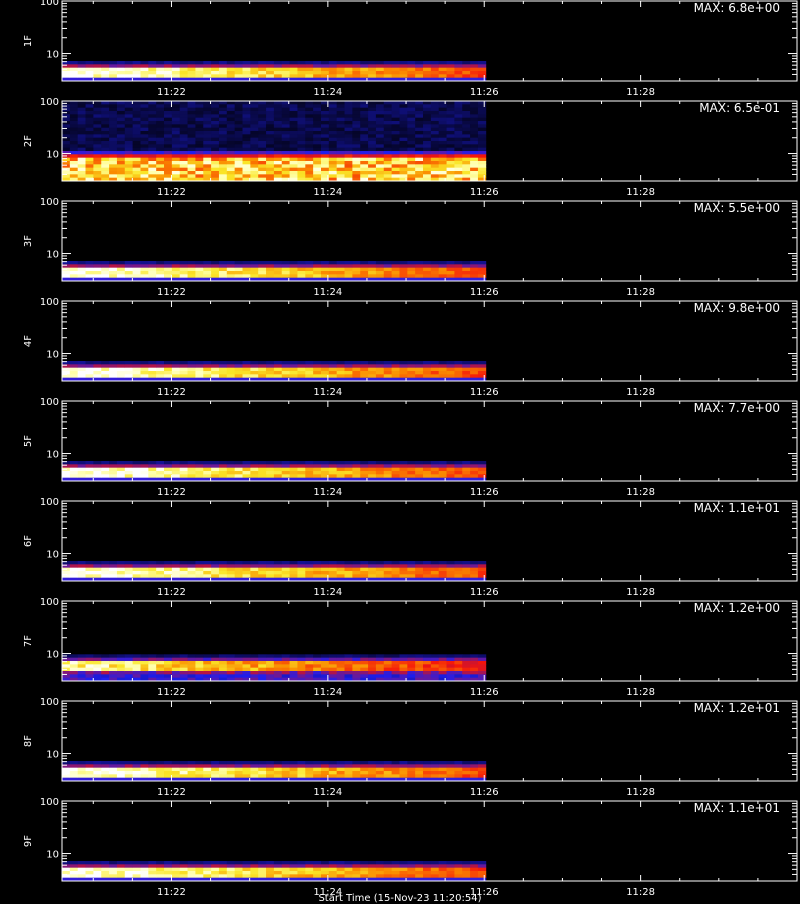  What do you see at coordinates (737, 708) in the screenshot?
I see `max-label: MAX: 1.2e+01` at bounding box center [737, 708].